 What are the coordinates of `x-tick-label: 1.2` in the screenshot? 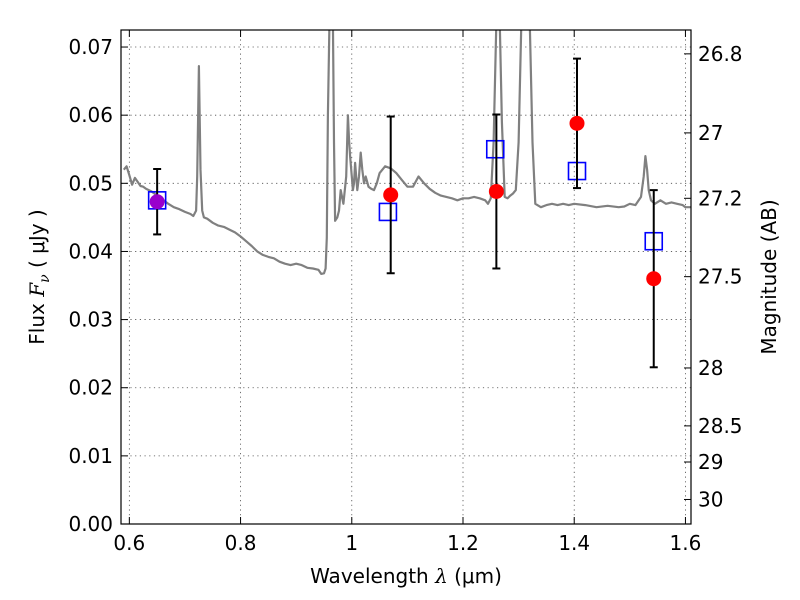 It's located at (463, 543).